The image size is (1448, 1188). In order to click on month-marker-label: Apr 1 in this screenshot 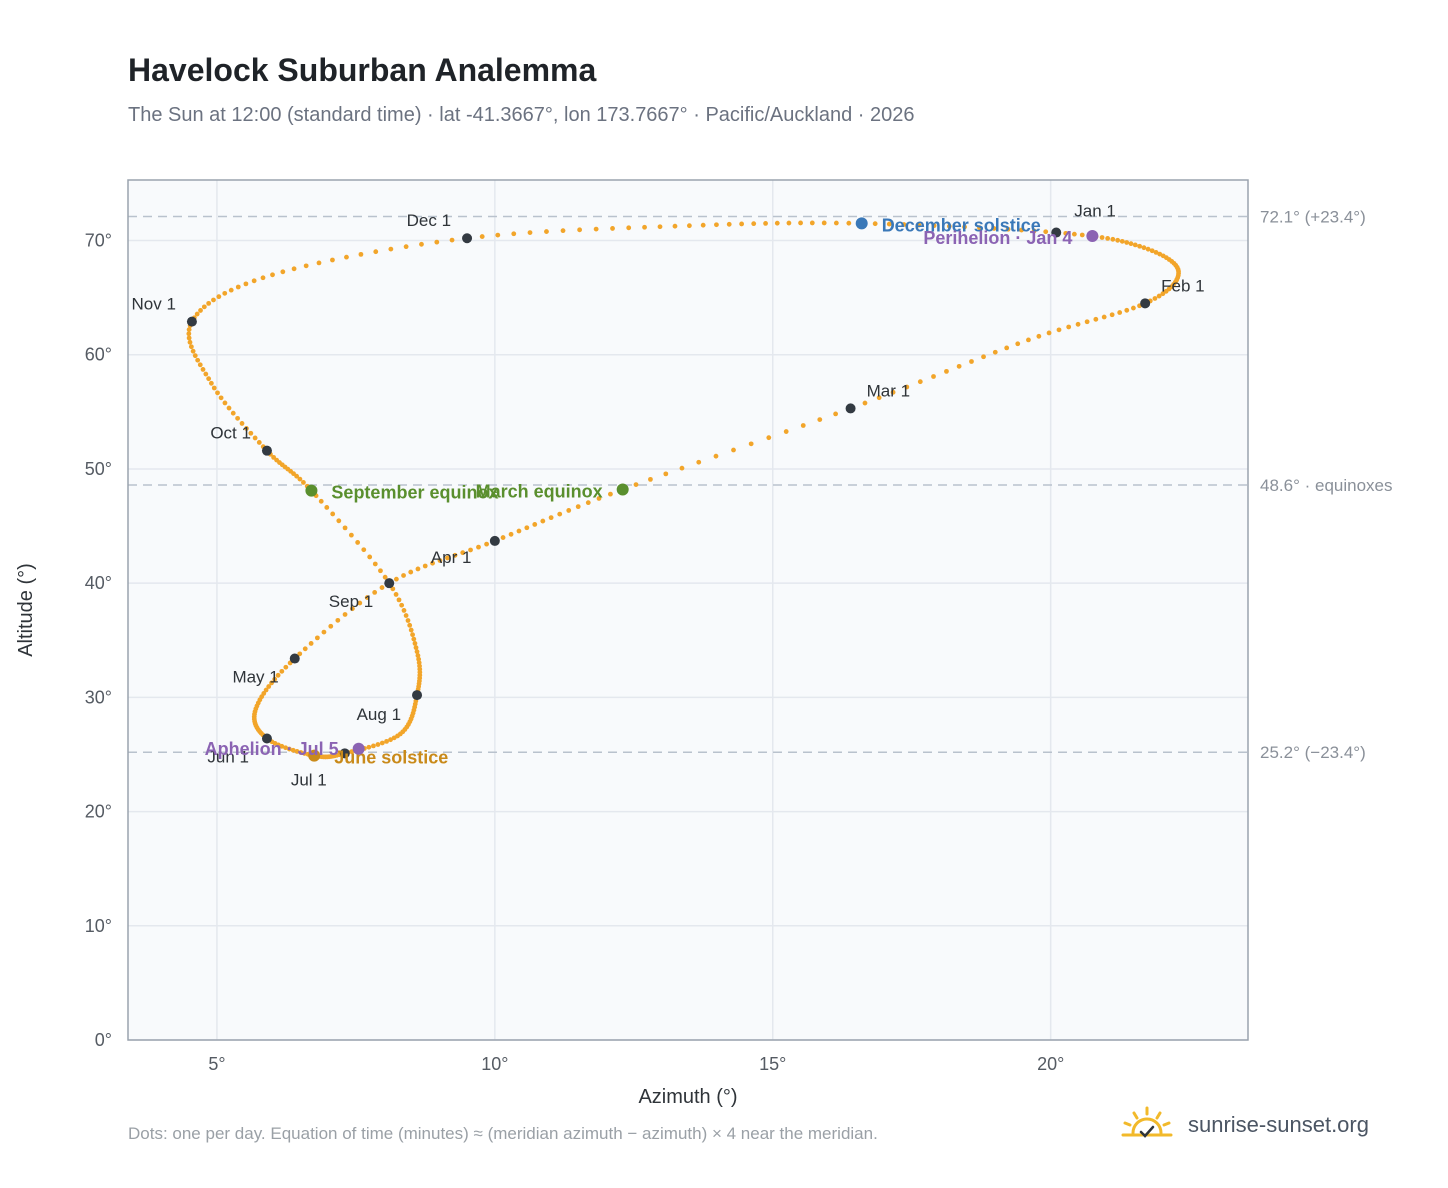, I will do `click(451, 557)`.